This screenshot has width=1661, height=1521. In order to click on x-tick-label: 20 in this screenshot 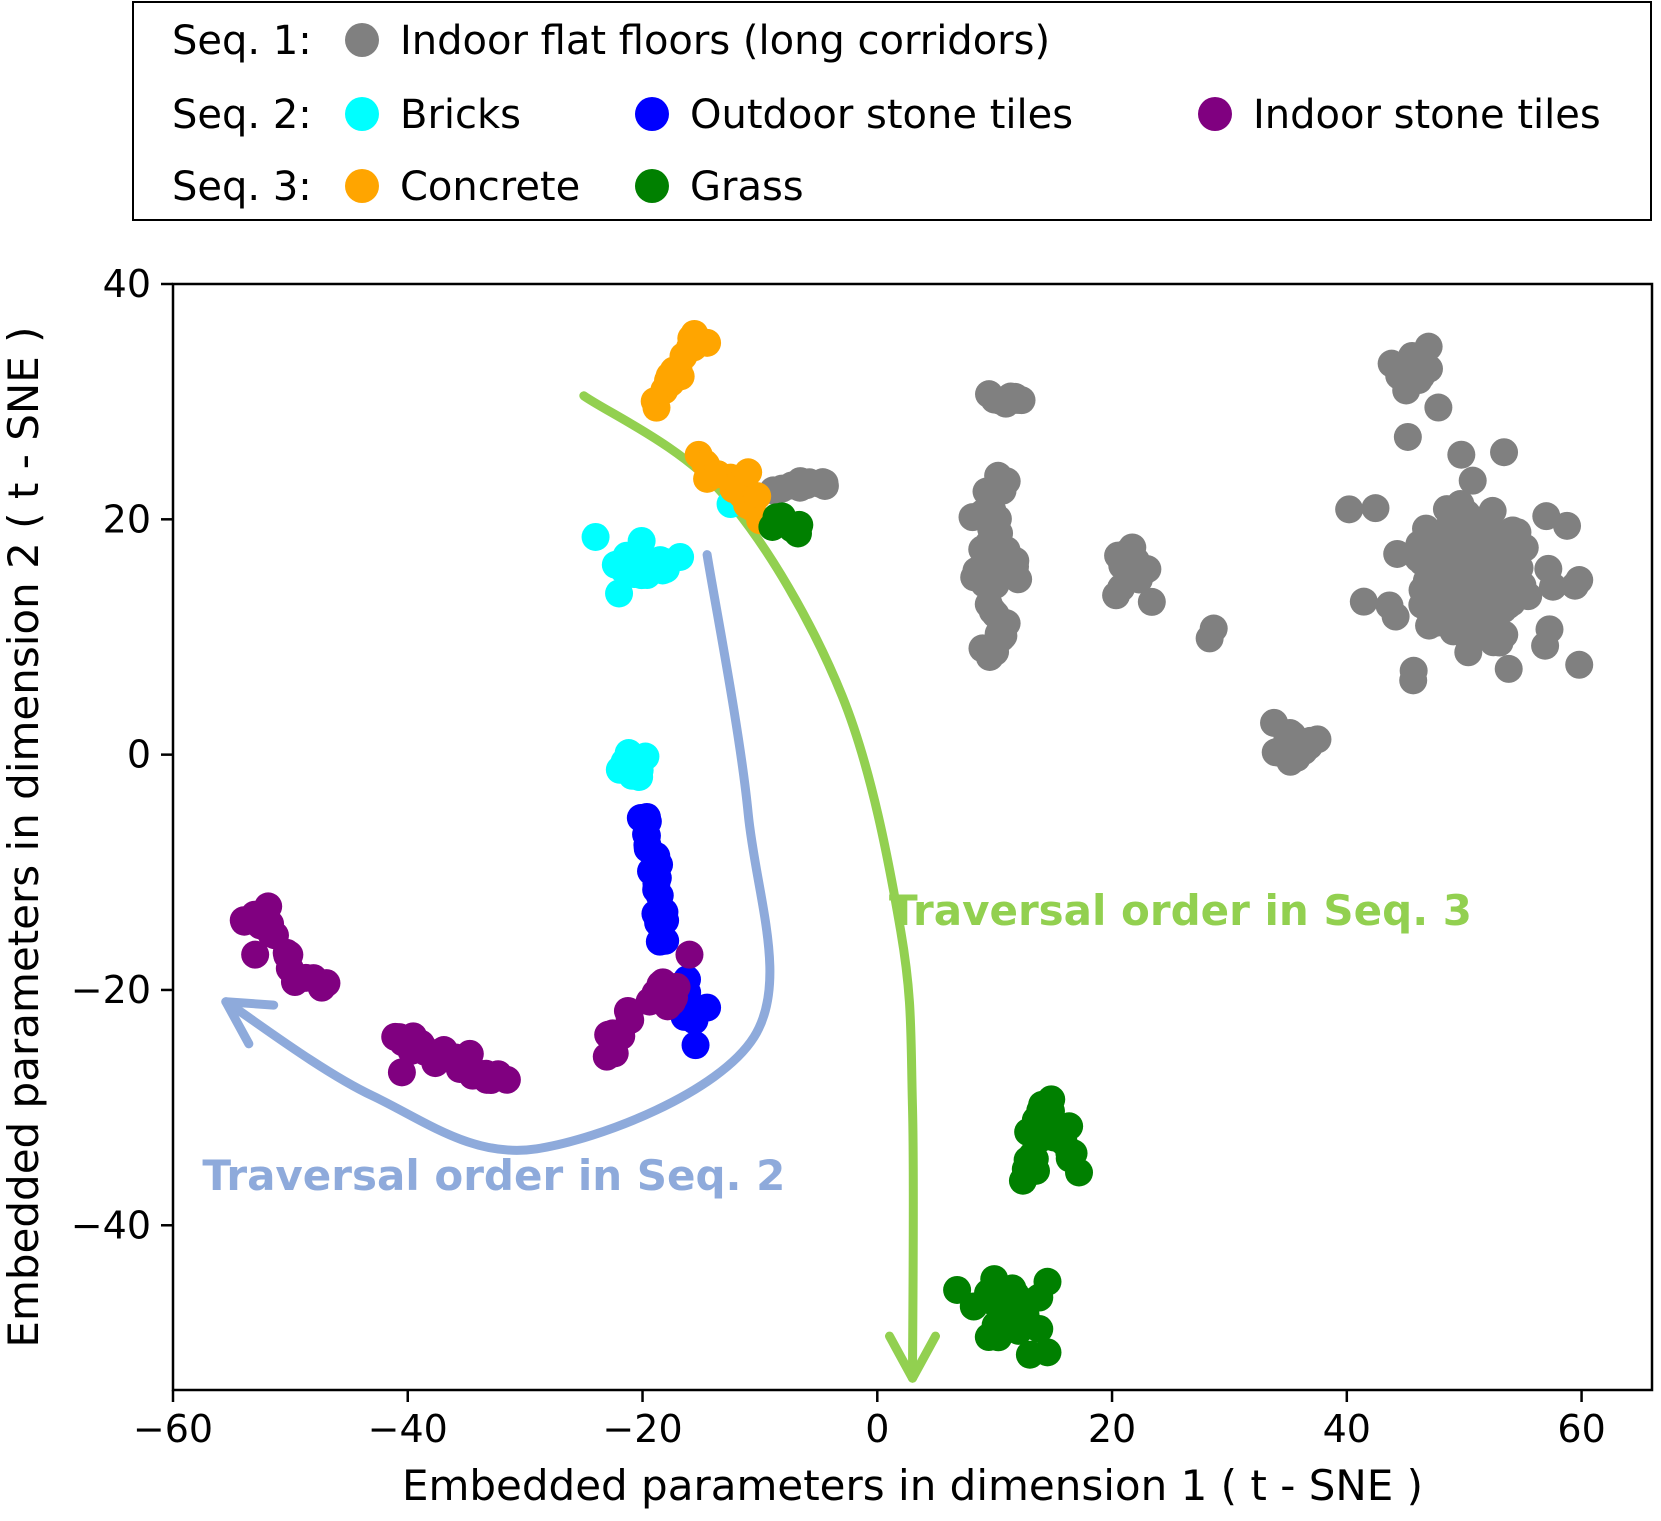, I will do `click(1112, 1429)`.